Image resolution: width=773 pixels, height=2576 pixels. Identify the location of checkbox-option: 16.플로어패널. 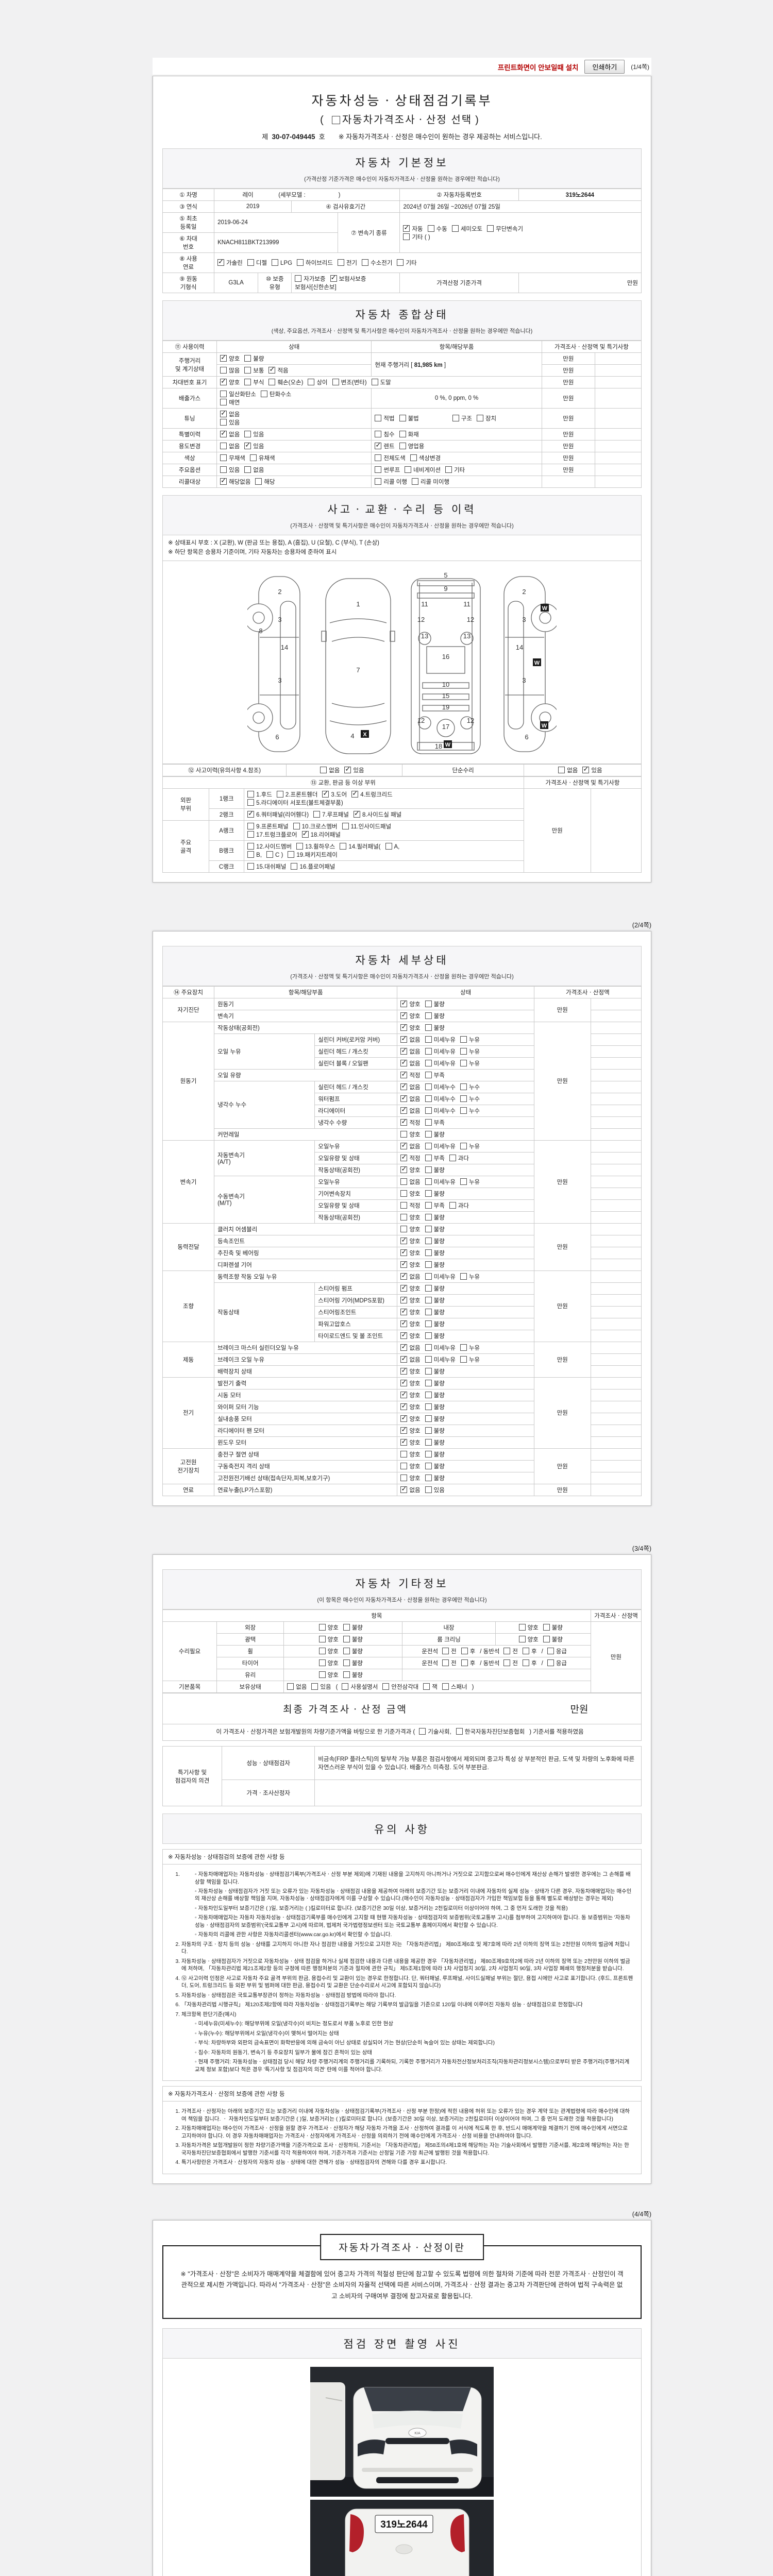
(313, 866).